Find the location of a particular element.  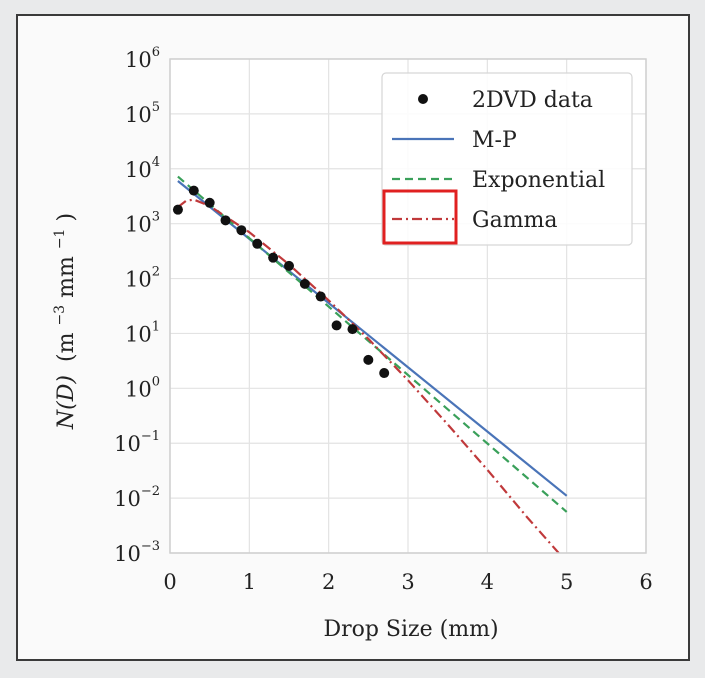

gamma-highlight-box is located at coordinates (420, 217).